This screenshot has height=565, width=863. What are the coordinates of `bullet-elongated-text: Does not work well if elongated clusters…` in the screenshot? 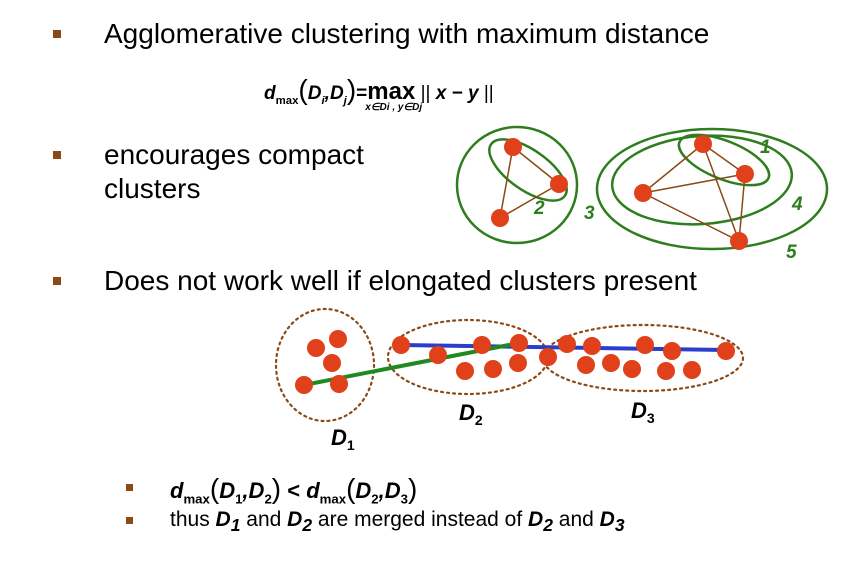 It's located at (400, 280).